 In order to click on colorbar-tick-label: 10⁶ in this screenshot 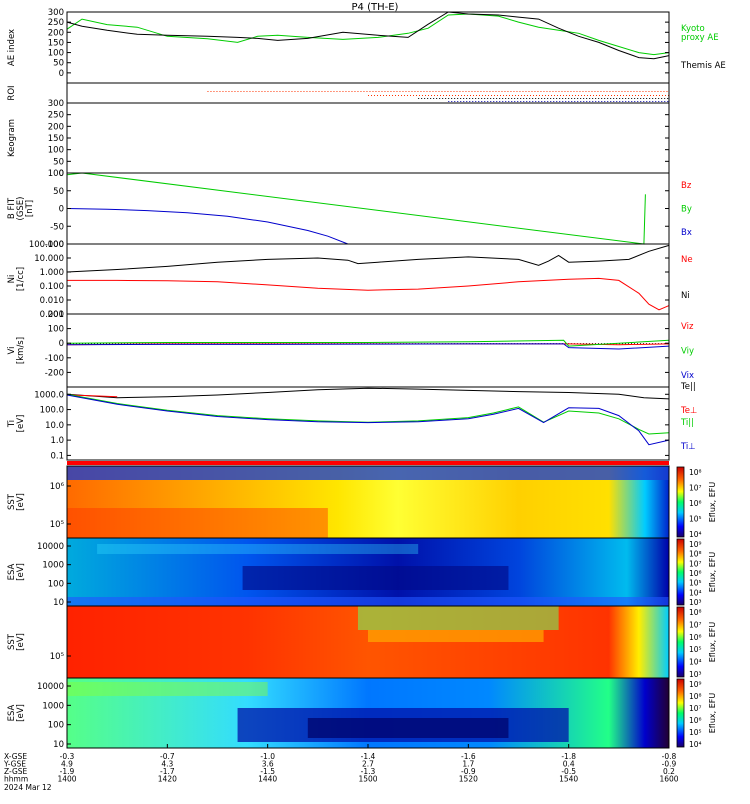, I will do `click(695, 573)`.